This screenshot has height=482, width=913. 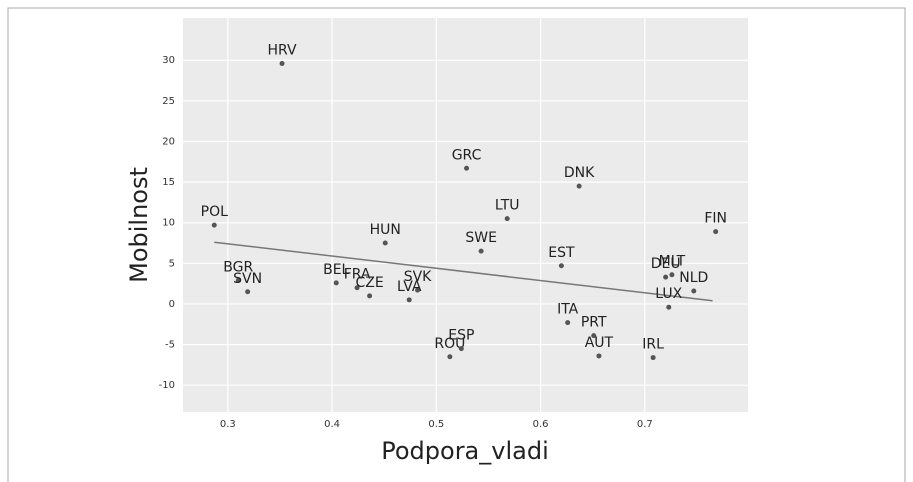 I want to click on x-tick-label: 0.3, so click(x=228, y=424).